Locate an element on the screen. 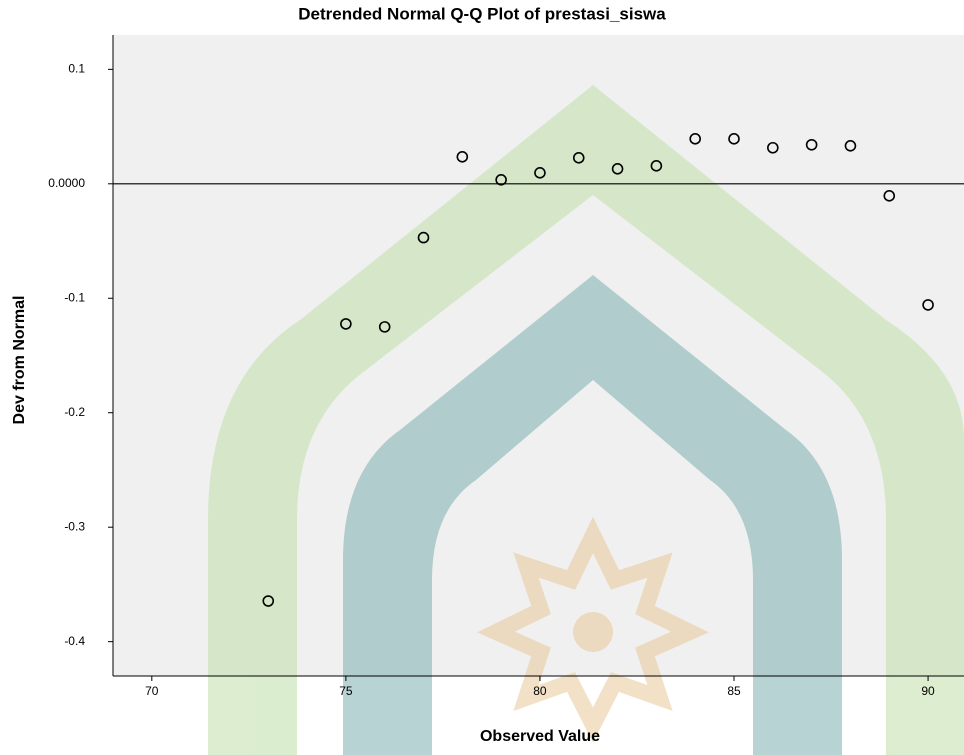  x-tick-label: 70 is located at coordinates (152, 691).